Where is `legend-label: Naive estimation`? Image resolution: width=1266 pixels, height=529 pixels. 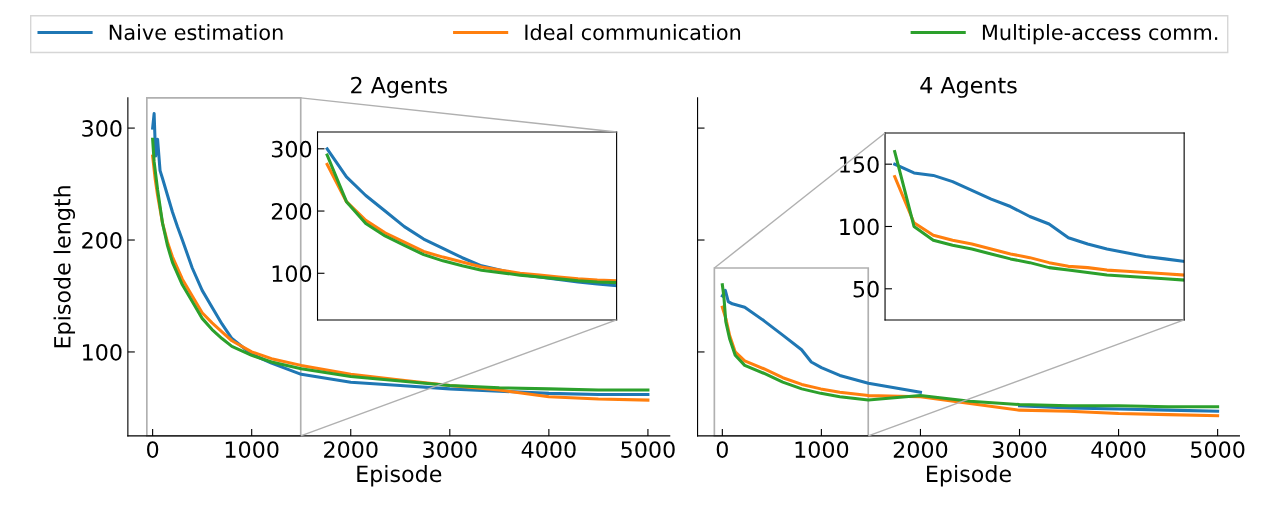 legend-label: Naive estimation is located at coordinates (196, 32).